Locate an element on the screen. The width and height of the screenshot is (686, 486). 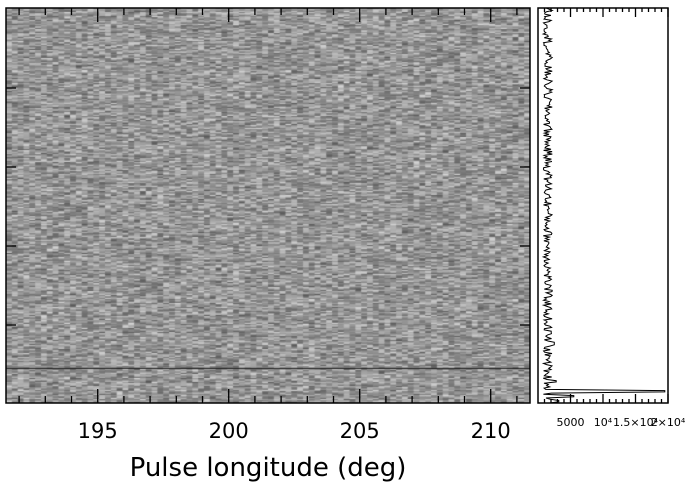
profile-tick-label: 5000 is located at coordinates (571, 422).